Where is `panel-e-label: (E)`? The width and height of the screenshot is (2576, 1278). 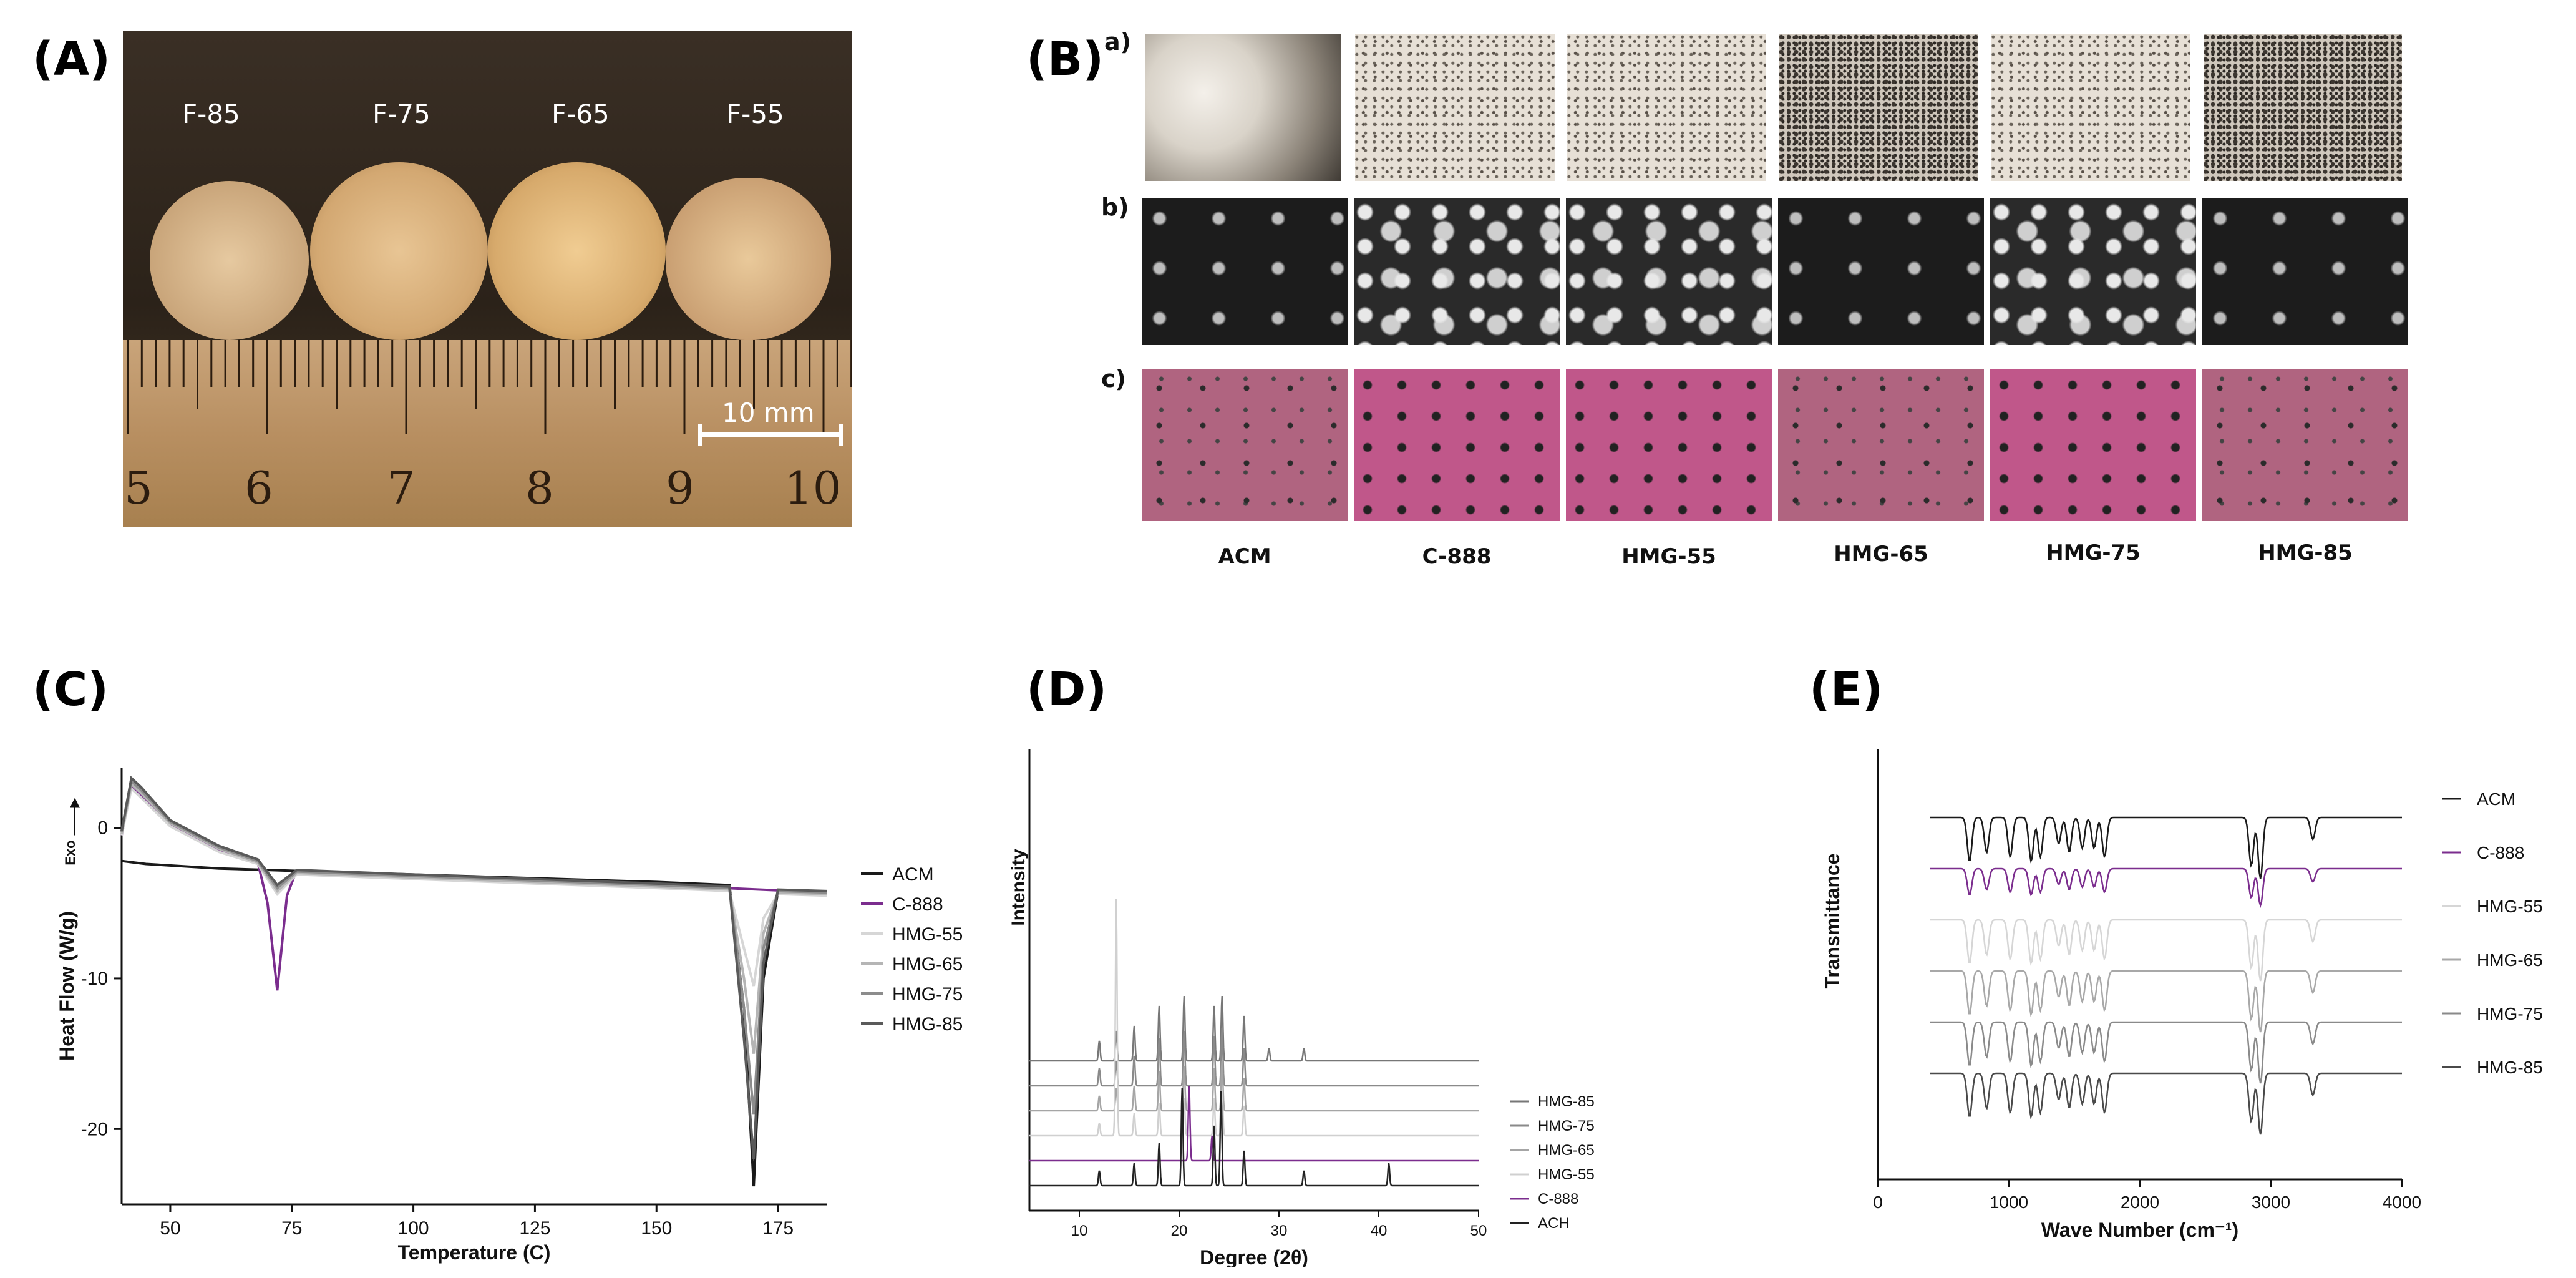 panel-e-label: (E) is located at coordinates (1846, 689).